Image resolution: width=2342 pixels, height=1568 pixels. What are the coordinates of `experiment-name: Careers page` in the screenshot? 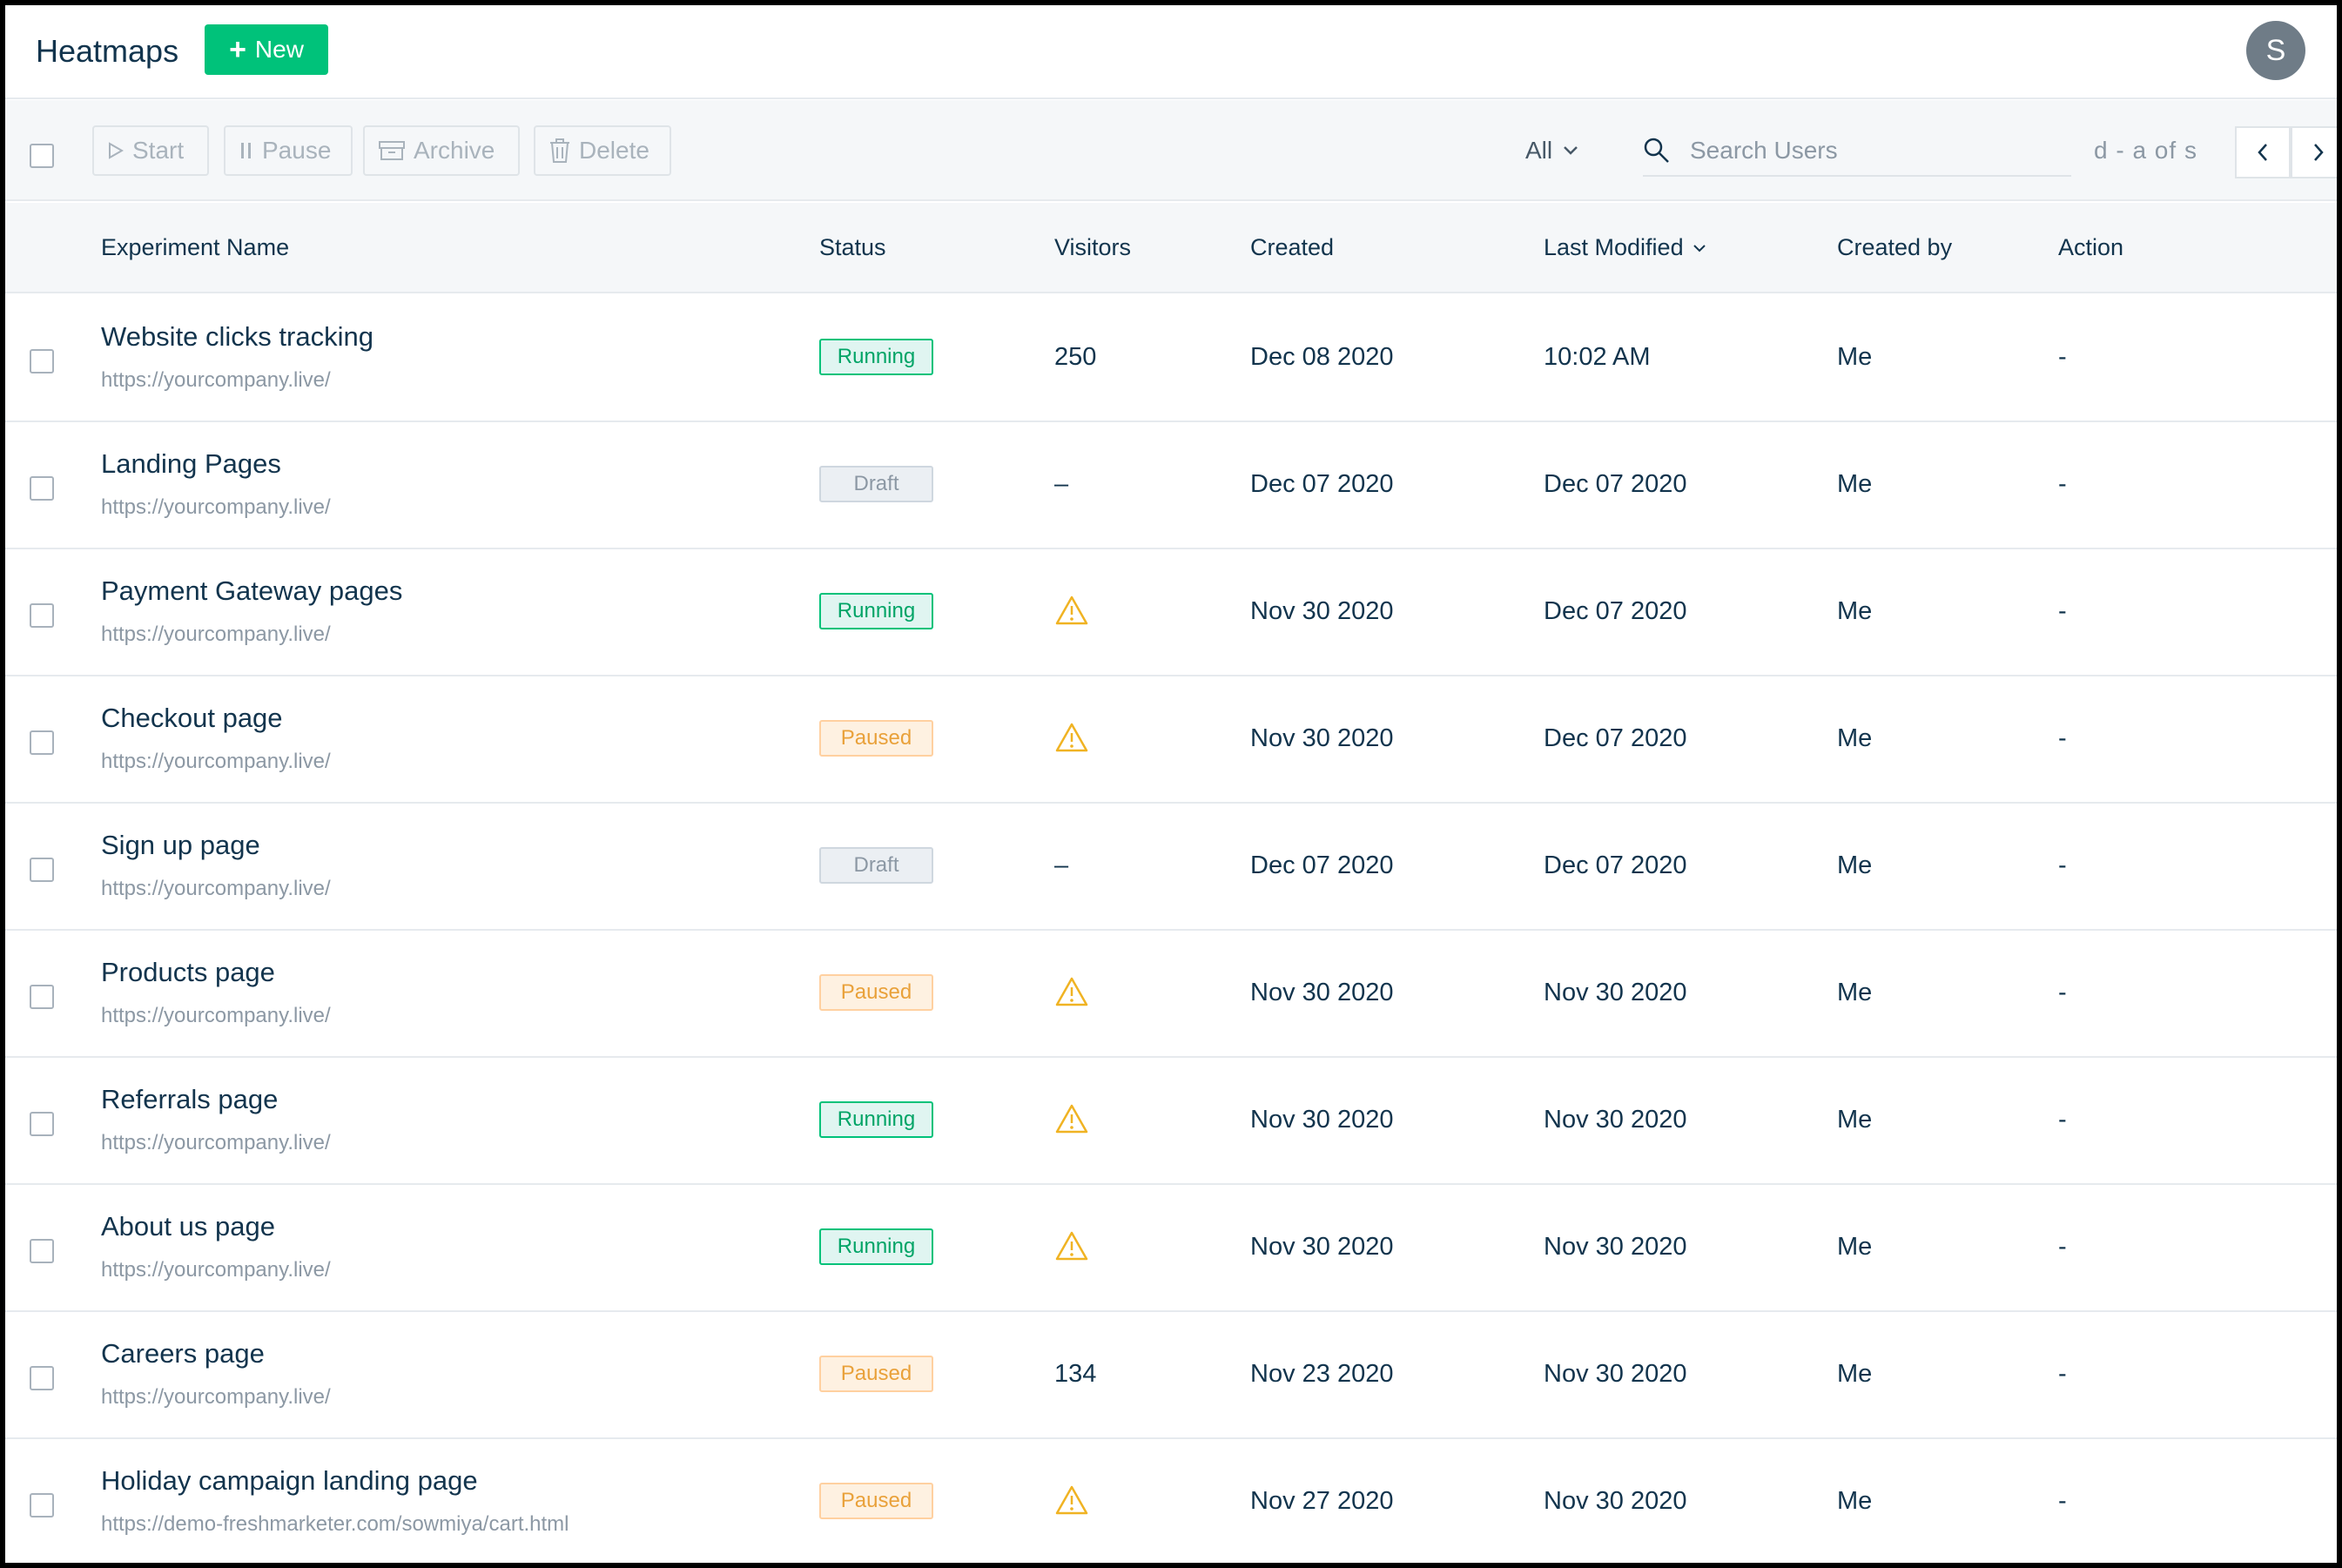 It's located at (183, 1353).